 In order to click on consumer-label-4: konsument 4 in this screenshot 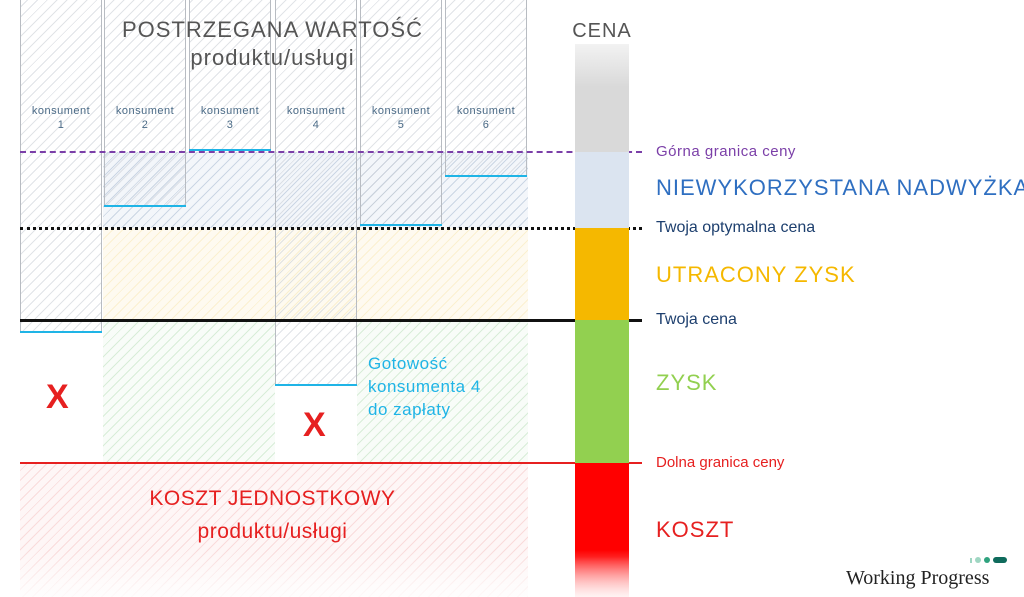, I will do `click(316, 118)`.